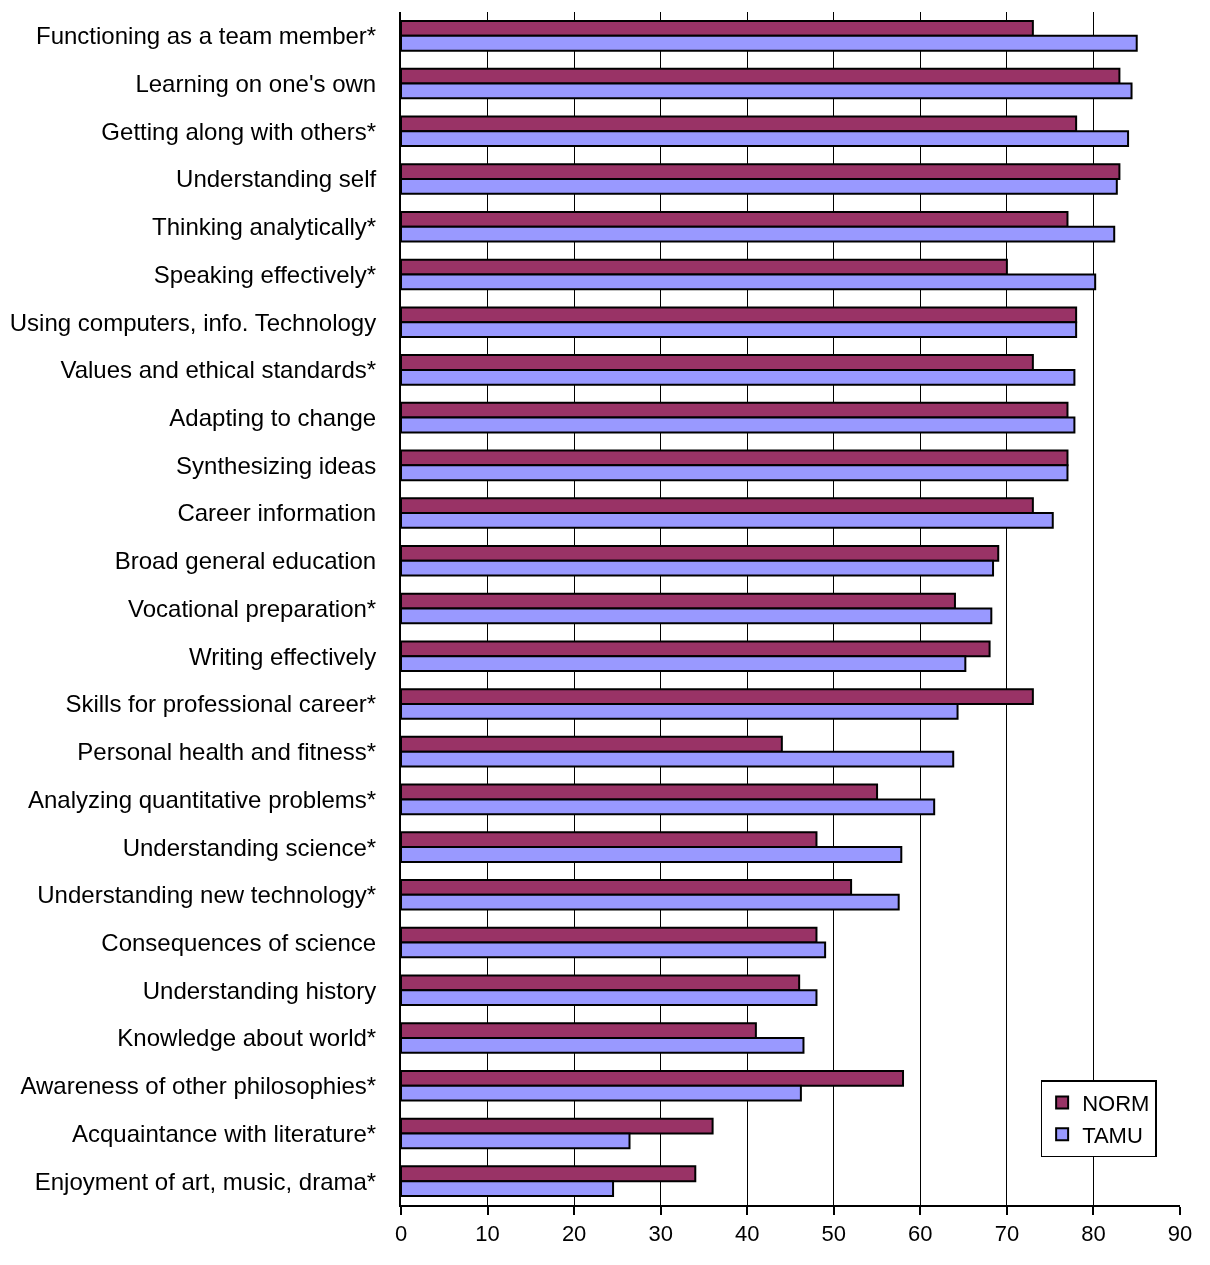 The image size is (1210, 1265). I want to click on y-tick-label: Consequences of science, so click(239, 942).